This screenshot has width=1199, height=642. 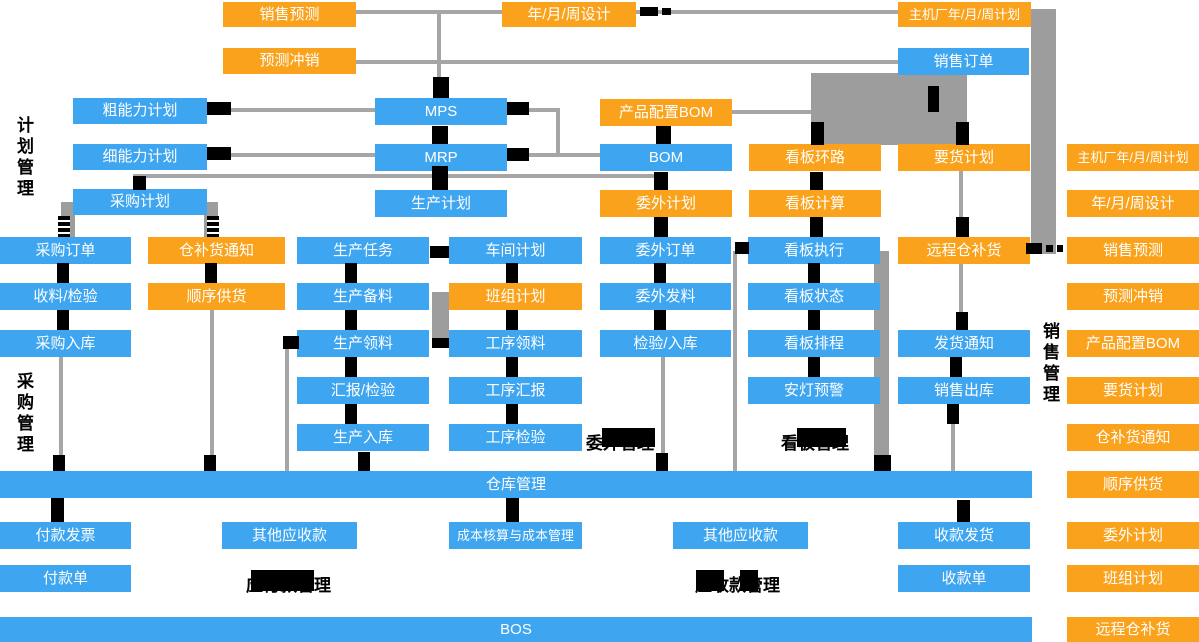 I want to click on cost-accounting: 成本核算与成本管理, so click(x=515, y=535).